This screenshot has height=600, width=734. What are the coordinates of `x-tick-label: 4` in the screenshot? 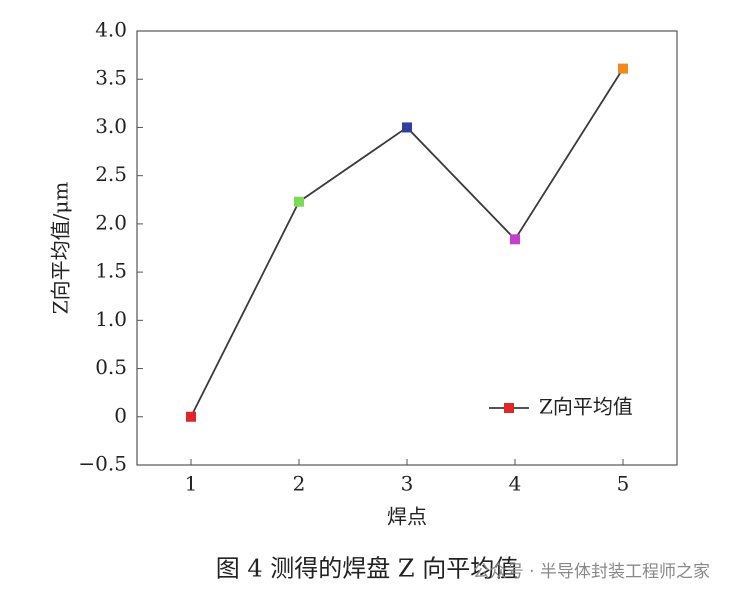 It's located at (515, 484).